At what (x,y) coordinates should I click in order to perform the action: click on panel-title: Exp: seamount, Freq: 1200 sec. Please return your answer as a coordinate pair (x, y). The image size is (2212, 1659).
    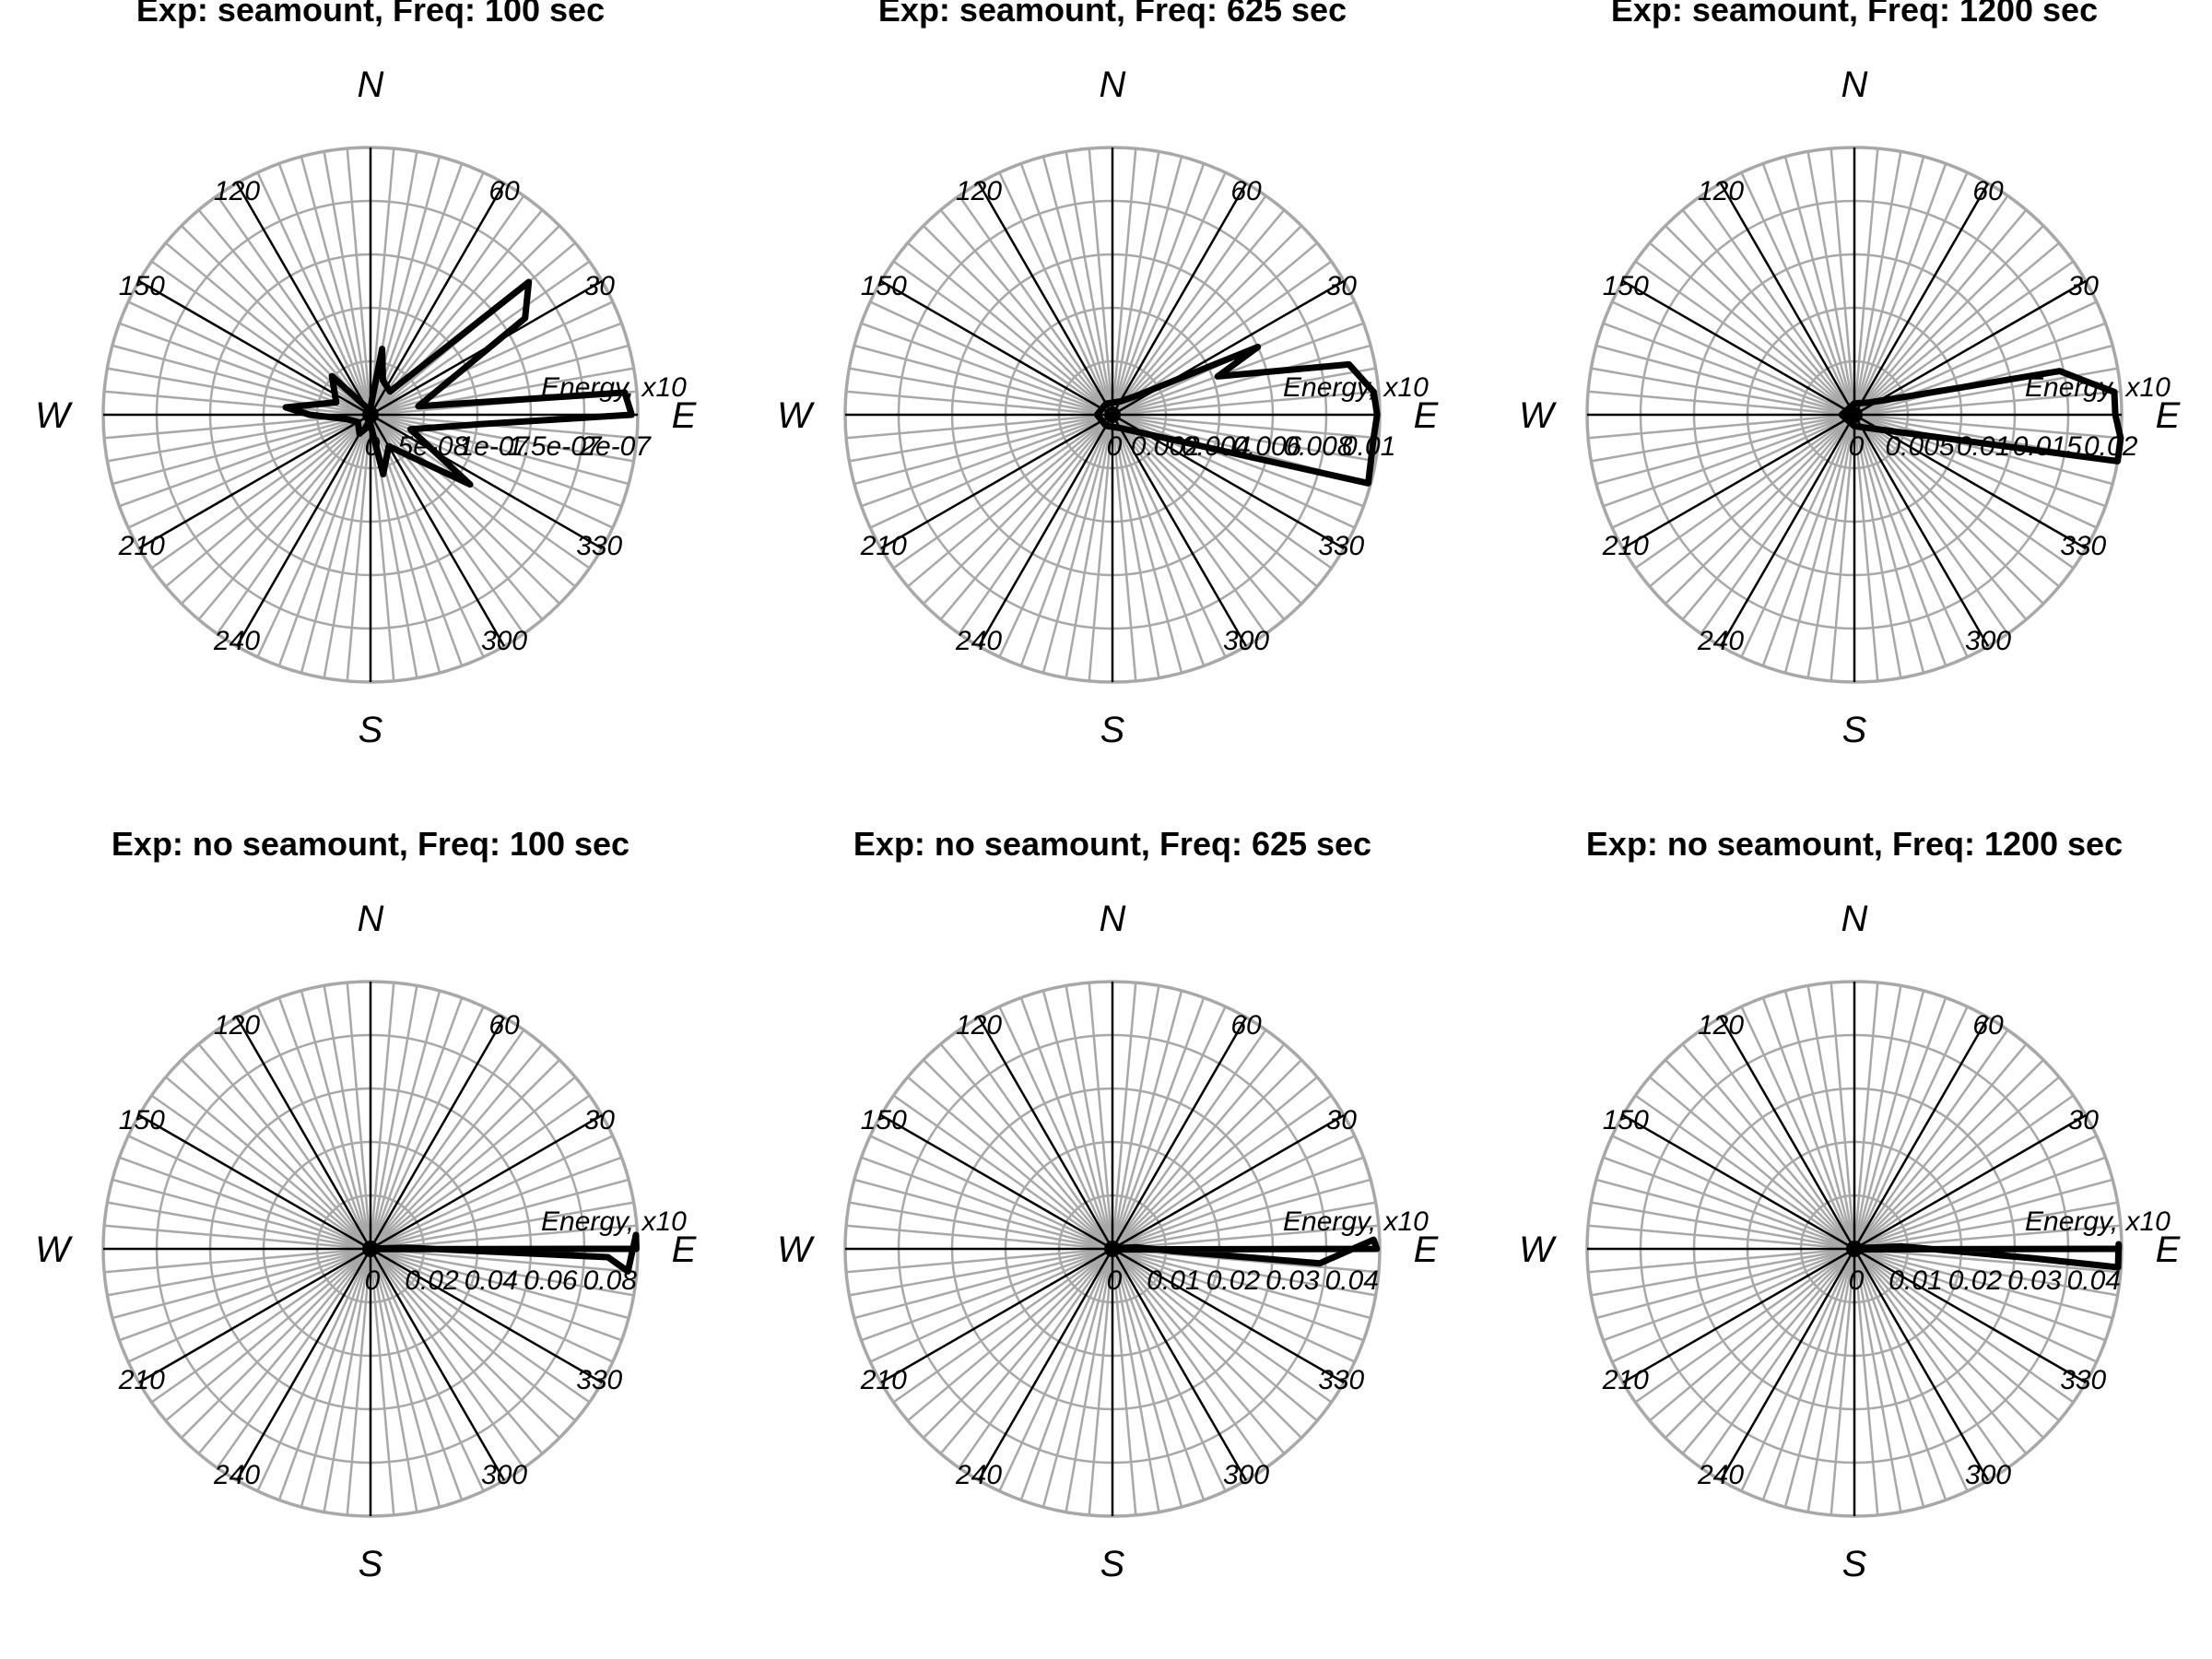
    Looking at the image, I should click on (1854, 14).